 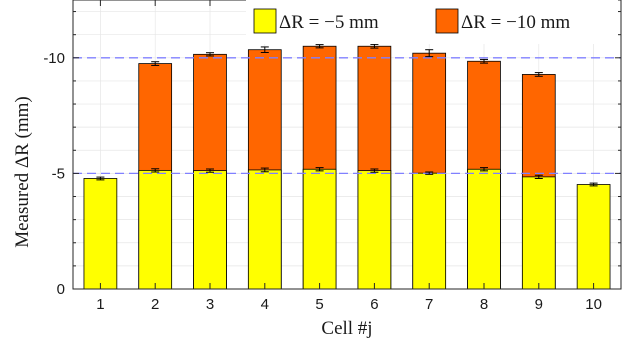 I want to click on legend-box, so click(x=432, y=22).